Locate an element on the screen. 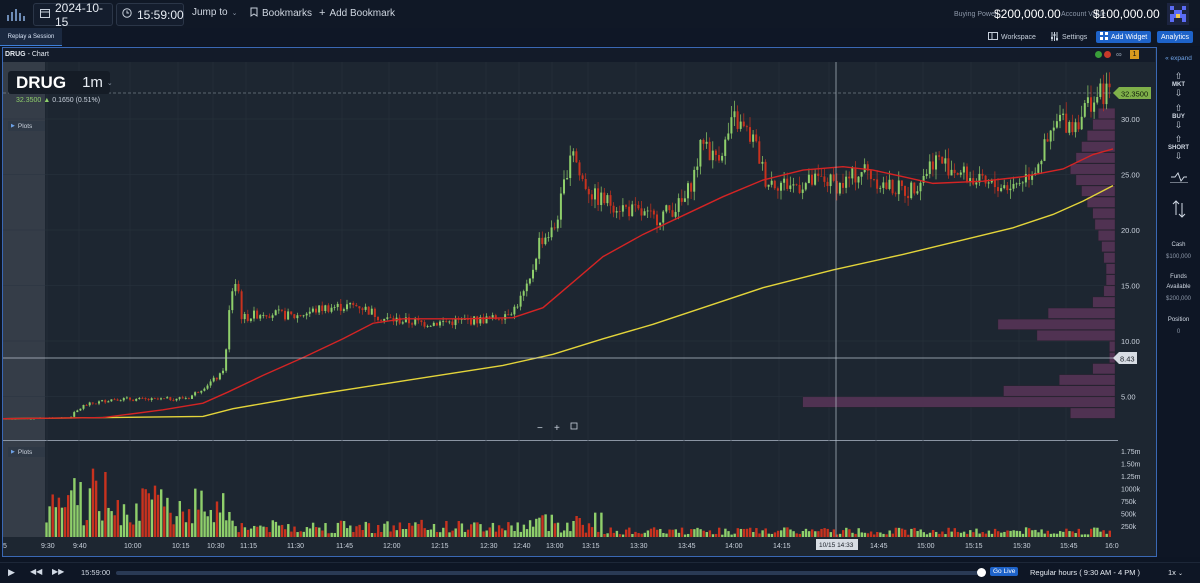 This screenshot has height=583, width=1200. widget-badge: 1 is located at coordinates (1134, 54).